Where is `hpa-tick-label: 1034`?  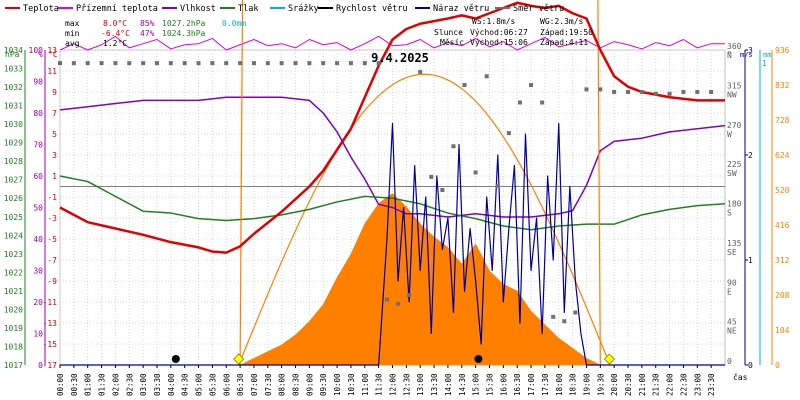
hpa-tick-label: 1034 is located at coordinates (13, 50).